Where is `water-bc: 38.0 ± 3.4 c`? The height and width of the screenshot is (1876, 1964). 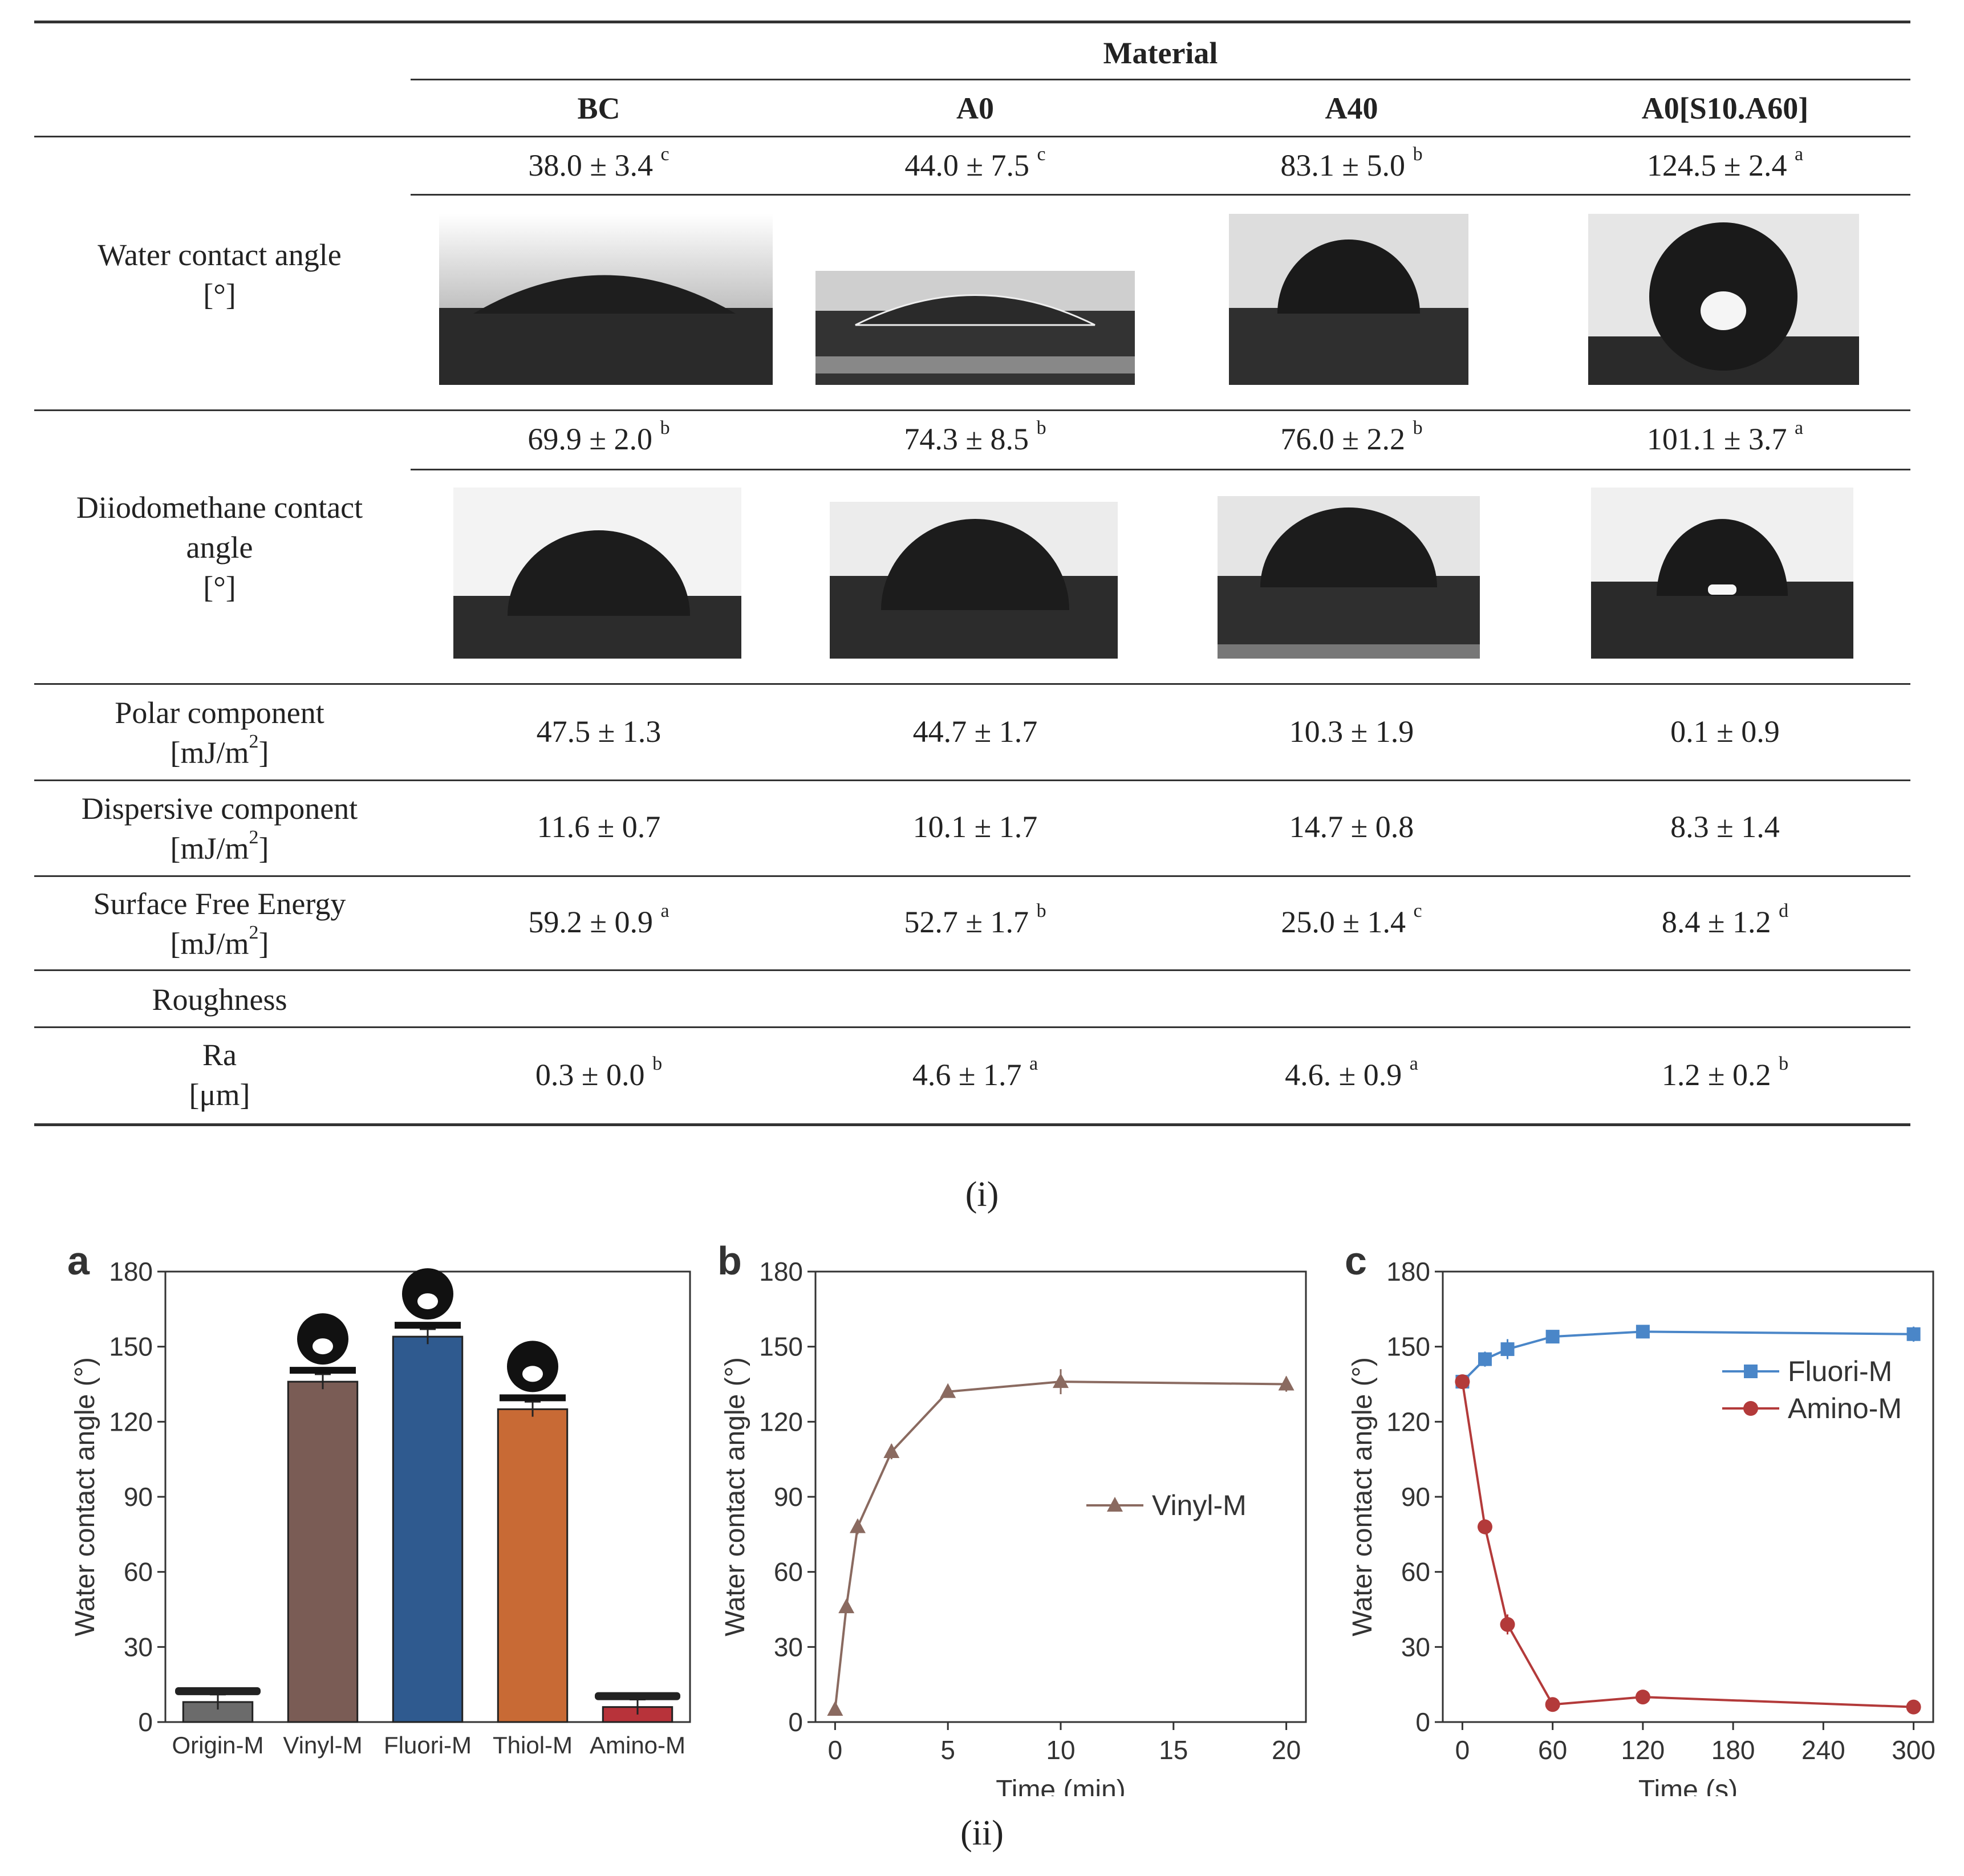 water-bc: 38.0 ± 3.4 c is located at coordinates (598, 164).